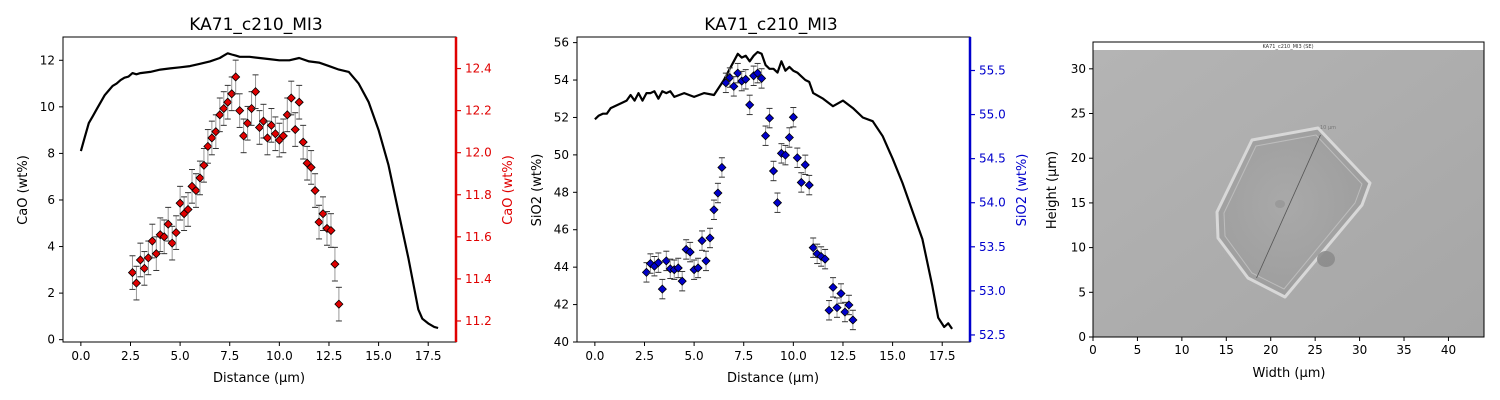  I want to click on right-y-tick-label: 53.5, so click(992, 247).